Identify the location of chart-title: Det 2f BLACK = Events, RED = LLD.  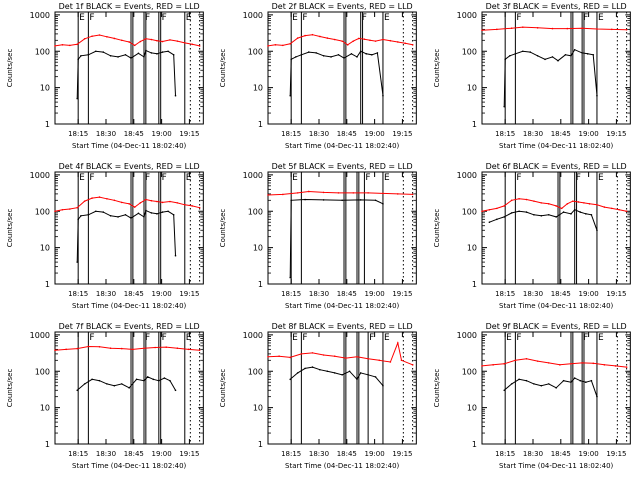
(342, 6).